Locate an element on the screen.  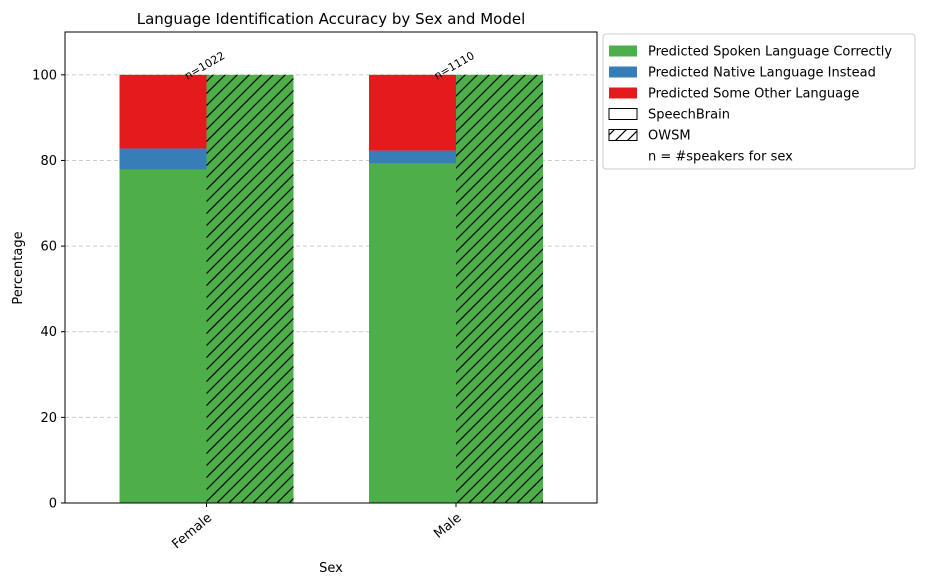
legend-label: Predicted Native Language Instead is located at coordinates (762, 73).